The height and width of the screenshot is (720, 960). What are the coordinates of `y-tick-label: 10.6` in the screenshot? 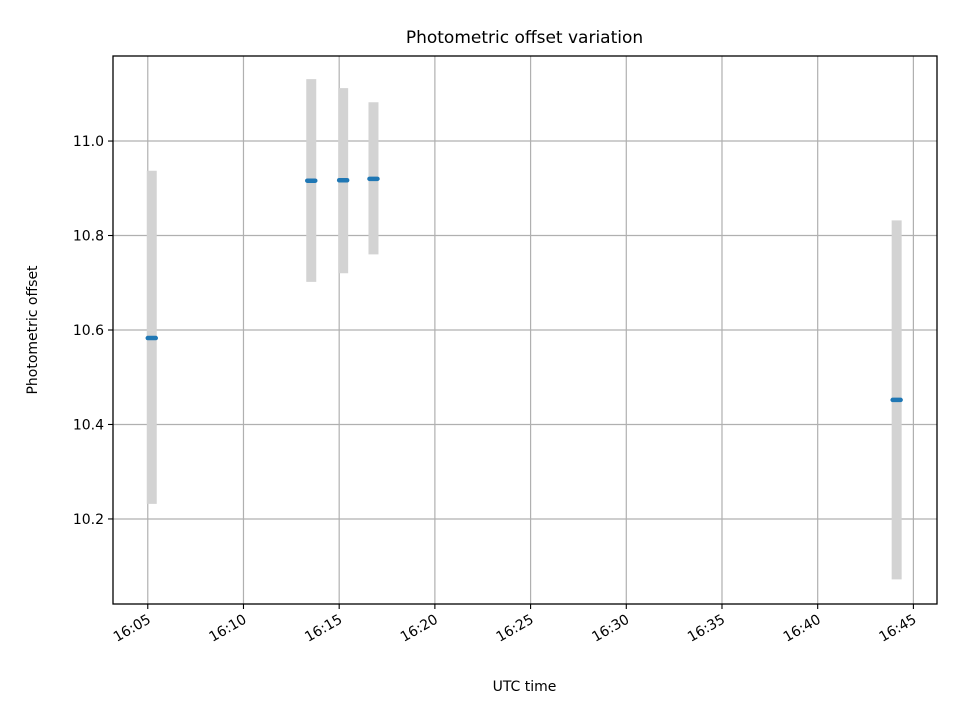 It's located at (88, 331).